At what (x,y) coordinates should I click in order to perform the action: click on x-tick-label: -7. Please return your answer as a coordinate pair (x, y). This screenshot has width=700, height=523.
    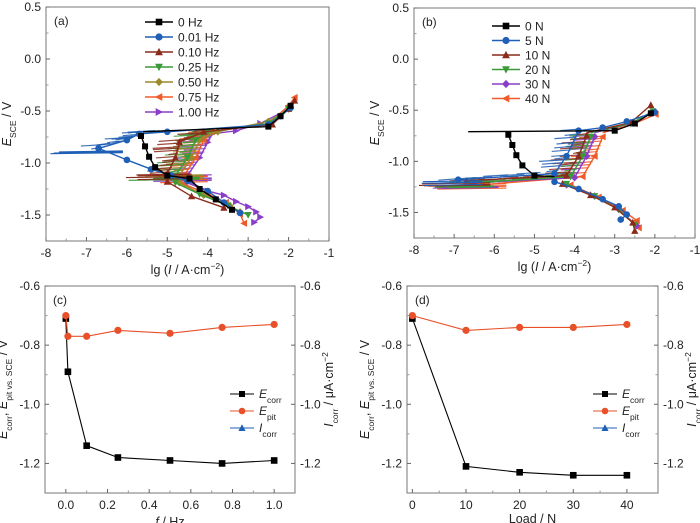
    Looking at the image, I should click on (454, 250).